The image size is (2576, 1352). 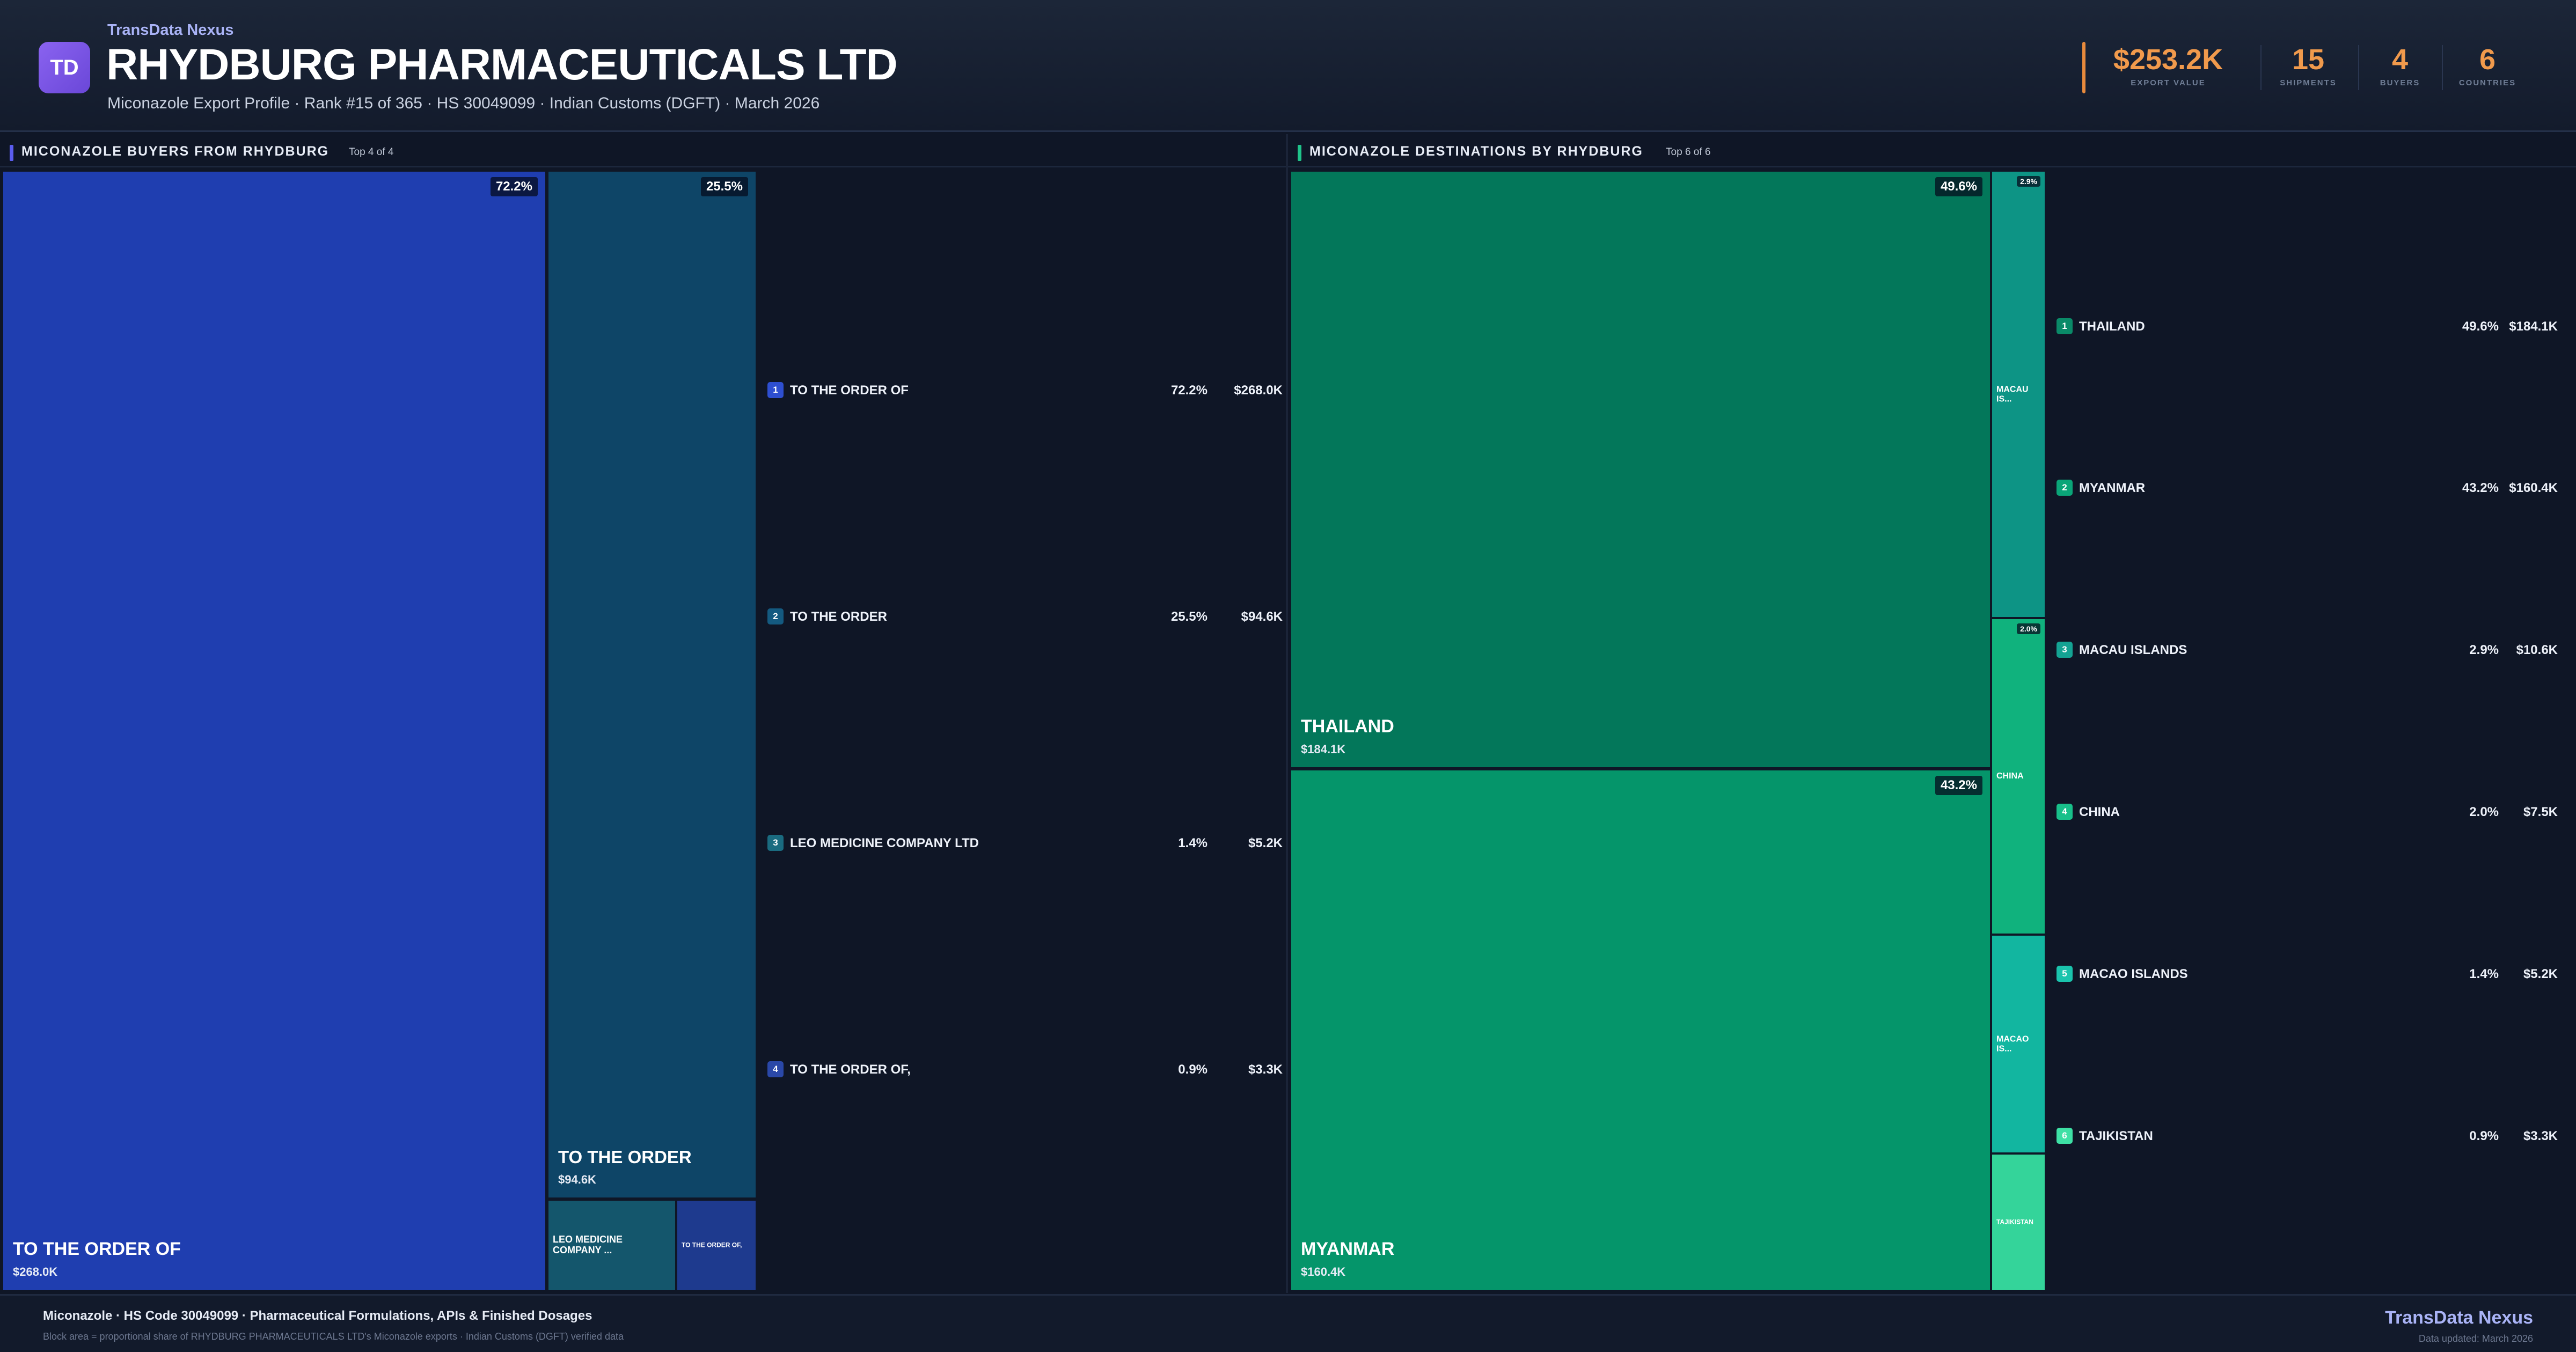 What do you see at coordinates (502, 64) in the screenshot?
I see `page-title: RHYDBURG PHARMACEUTICALS LTD` at bounding box center [502, 64].